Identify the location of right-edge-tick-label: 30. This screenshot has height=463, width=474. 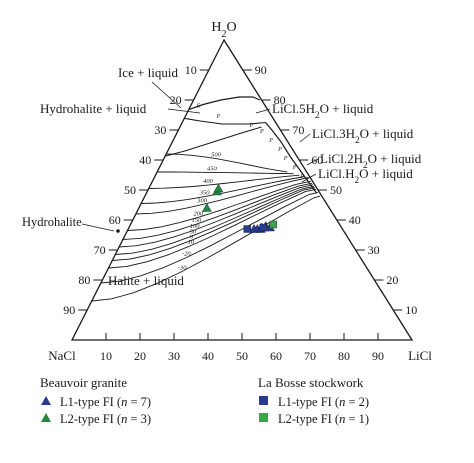
(374, 250).